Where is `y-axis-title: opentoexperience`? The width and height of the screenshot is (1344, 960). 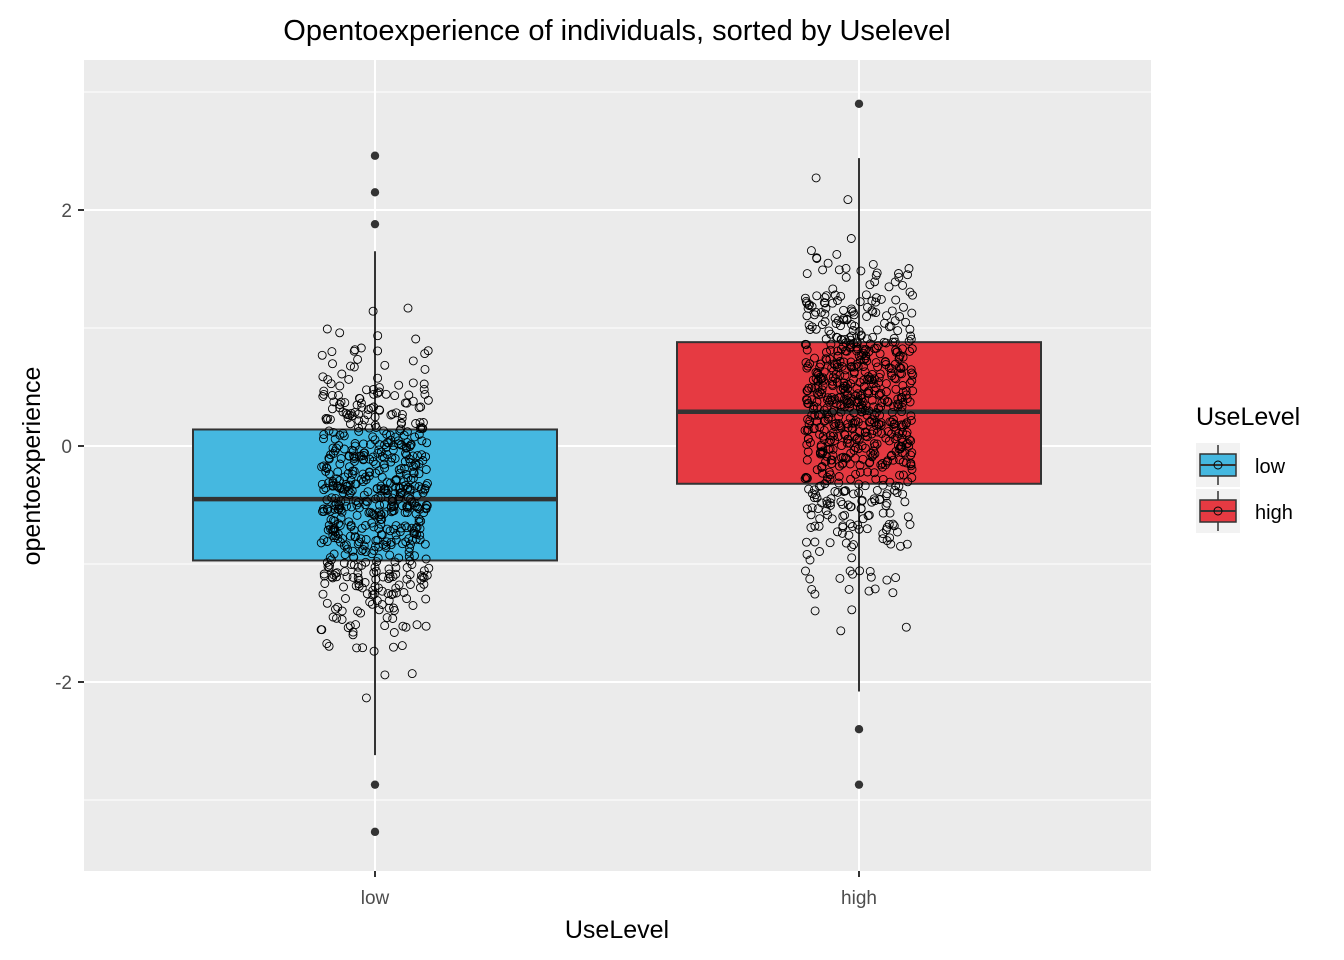
y-axis-title: opentoexperience is located at coordinates (32, 466).